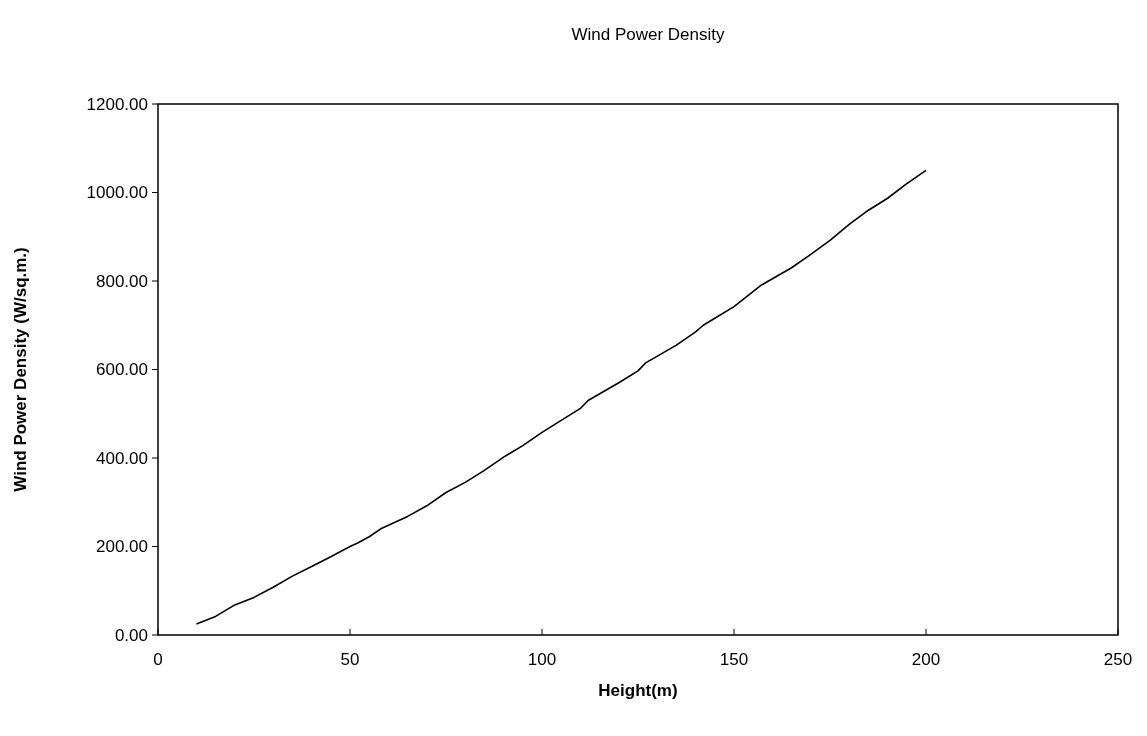 The width and height of the screenshot is (1147, 736). Describe the element at coordinates (122, 458) in the screenshot. I see `y-tick-label: 400.00` at that location.